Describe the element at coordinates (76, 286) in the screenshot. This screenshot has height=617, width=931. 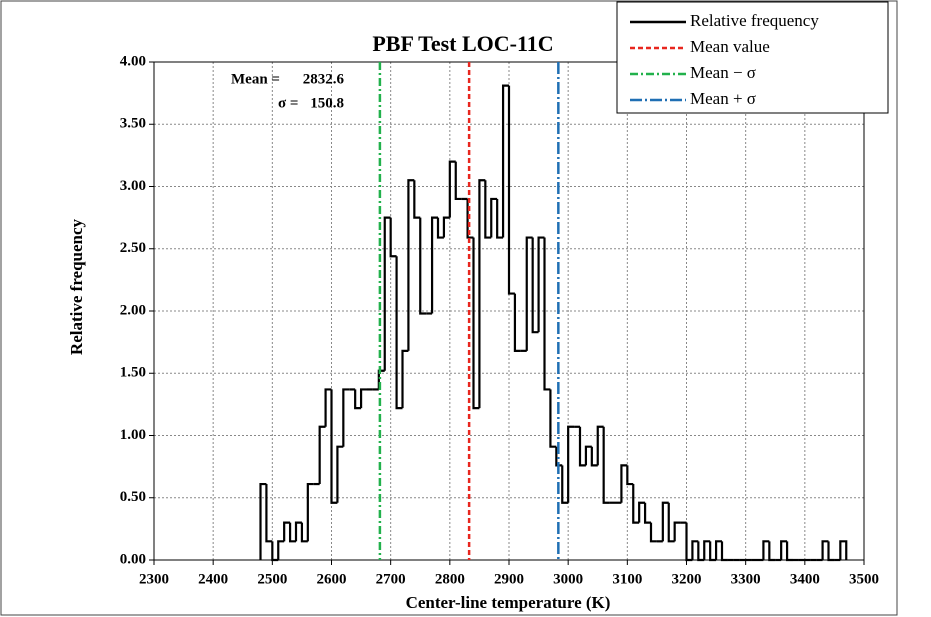
I see `y-axis-label: Relative frequency` at that location.